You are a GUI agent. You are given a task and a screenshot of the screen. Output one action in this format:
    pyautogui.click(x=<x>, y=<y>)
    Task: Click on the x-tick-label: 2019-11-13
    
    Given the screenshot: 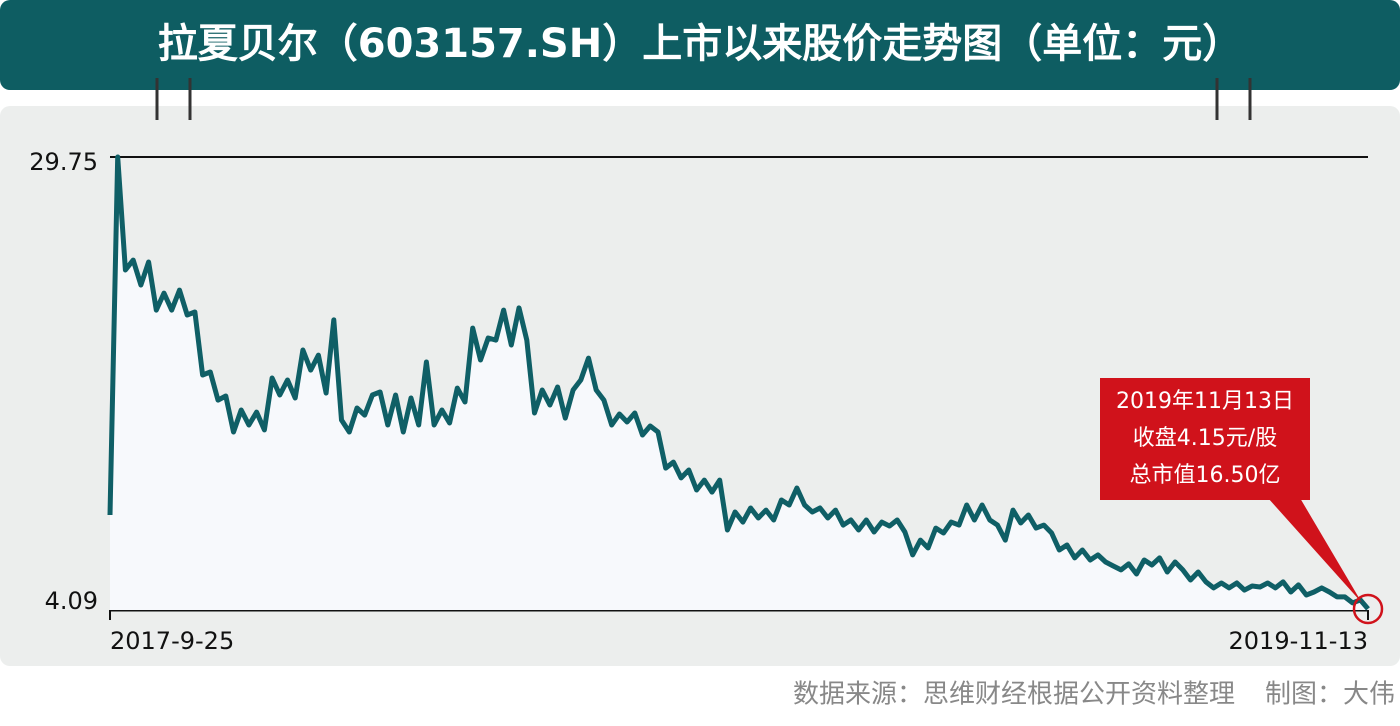 What is the action you would take?
    pyautogui.click(x=1298, y=641)
    